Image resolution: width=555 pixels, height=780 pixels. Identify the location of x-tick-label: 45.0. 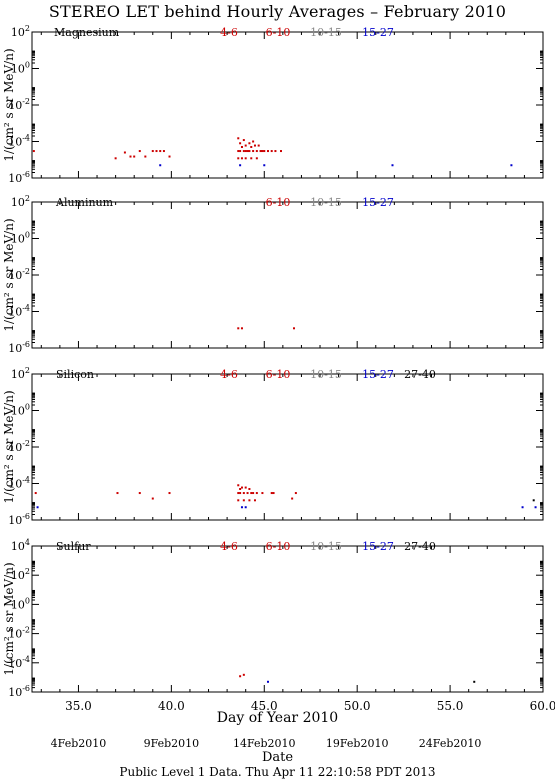
(264, 706).